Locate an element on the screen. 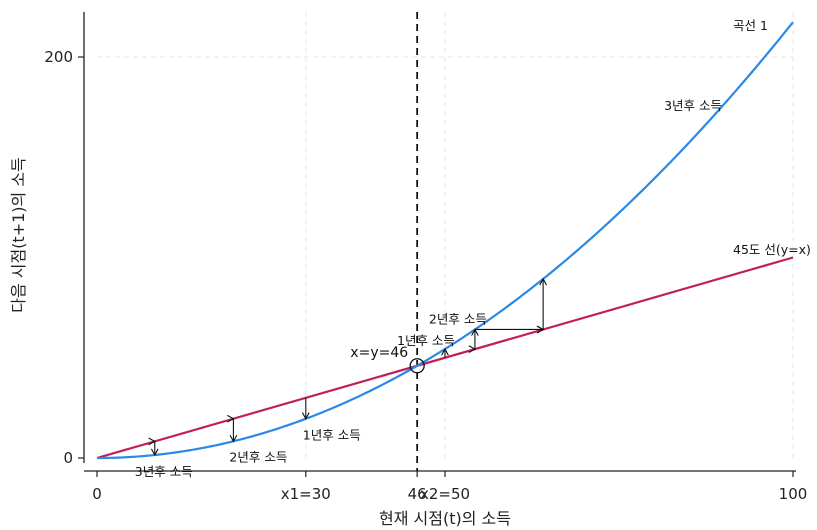  series-label-curve: 곡선 1 is located at coordinates (750, 25).